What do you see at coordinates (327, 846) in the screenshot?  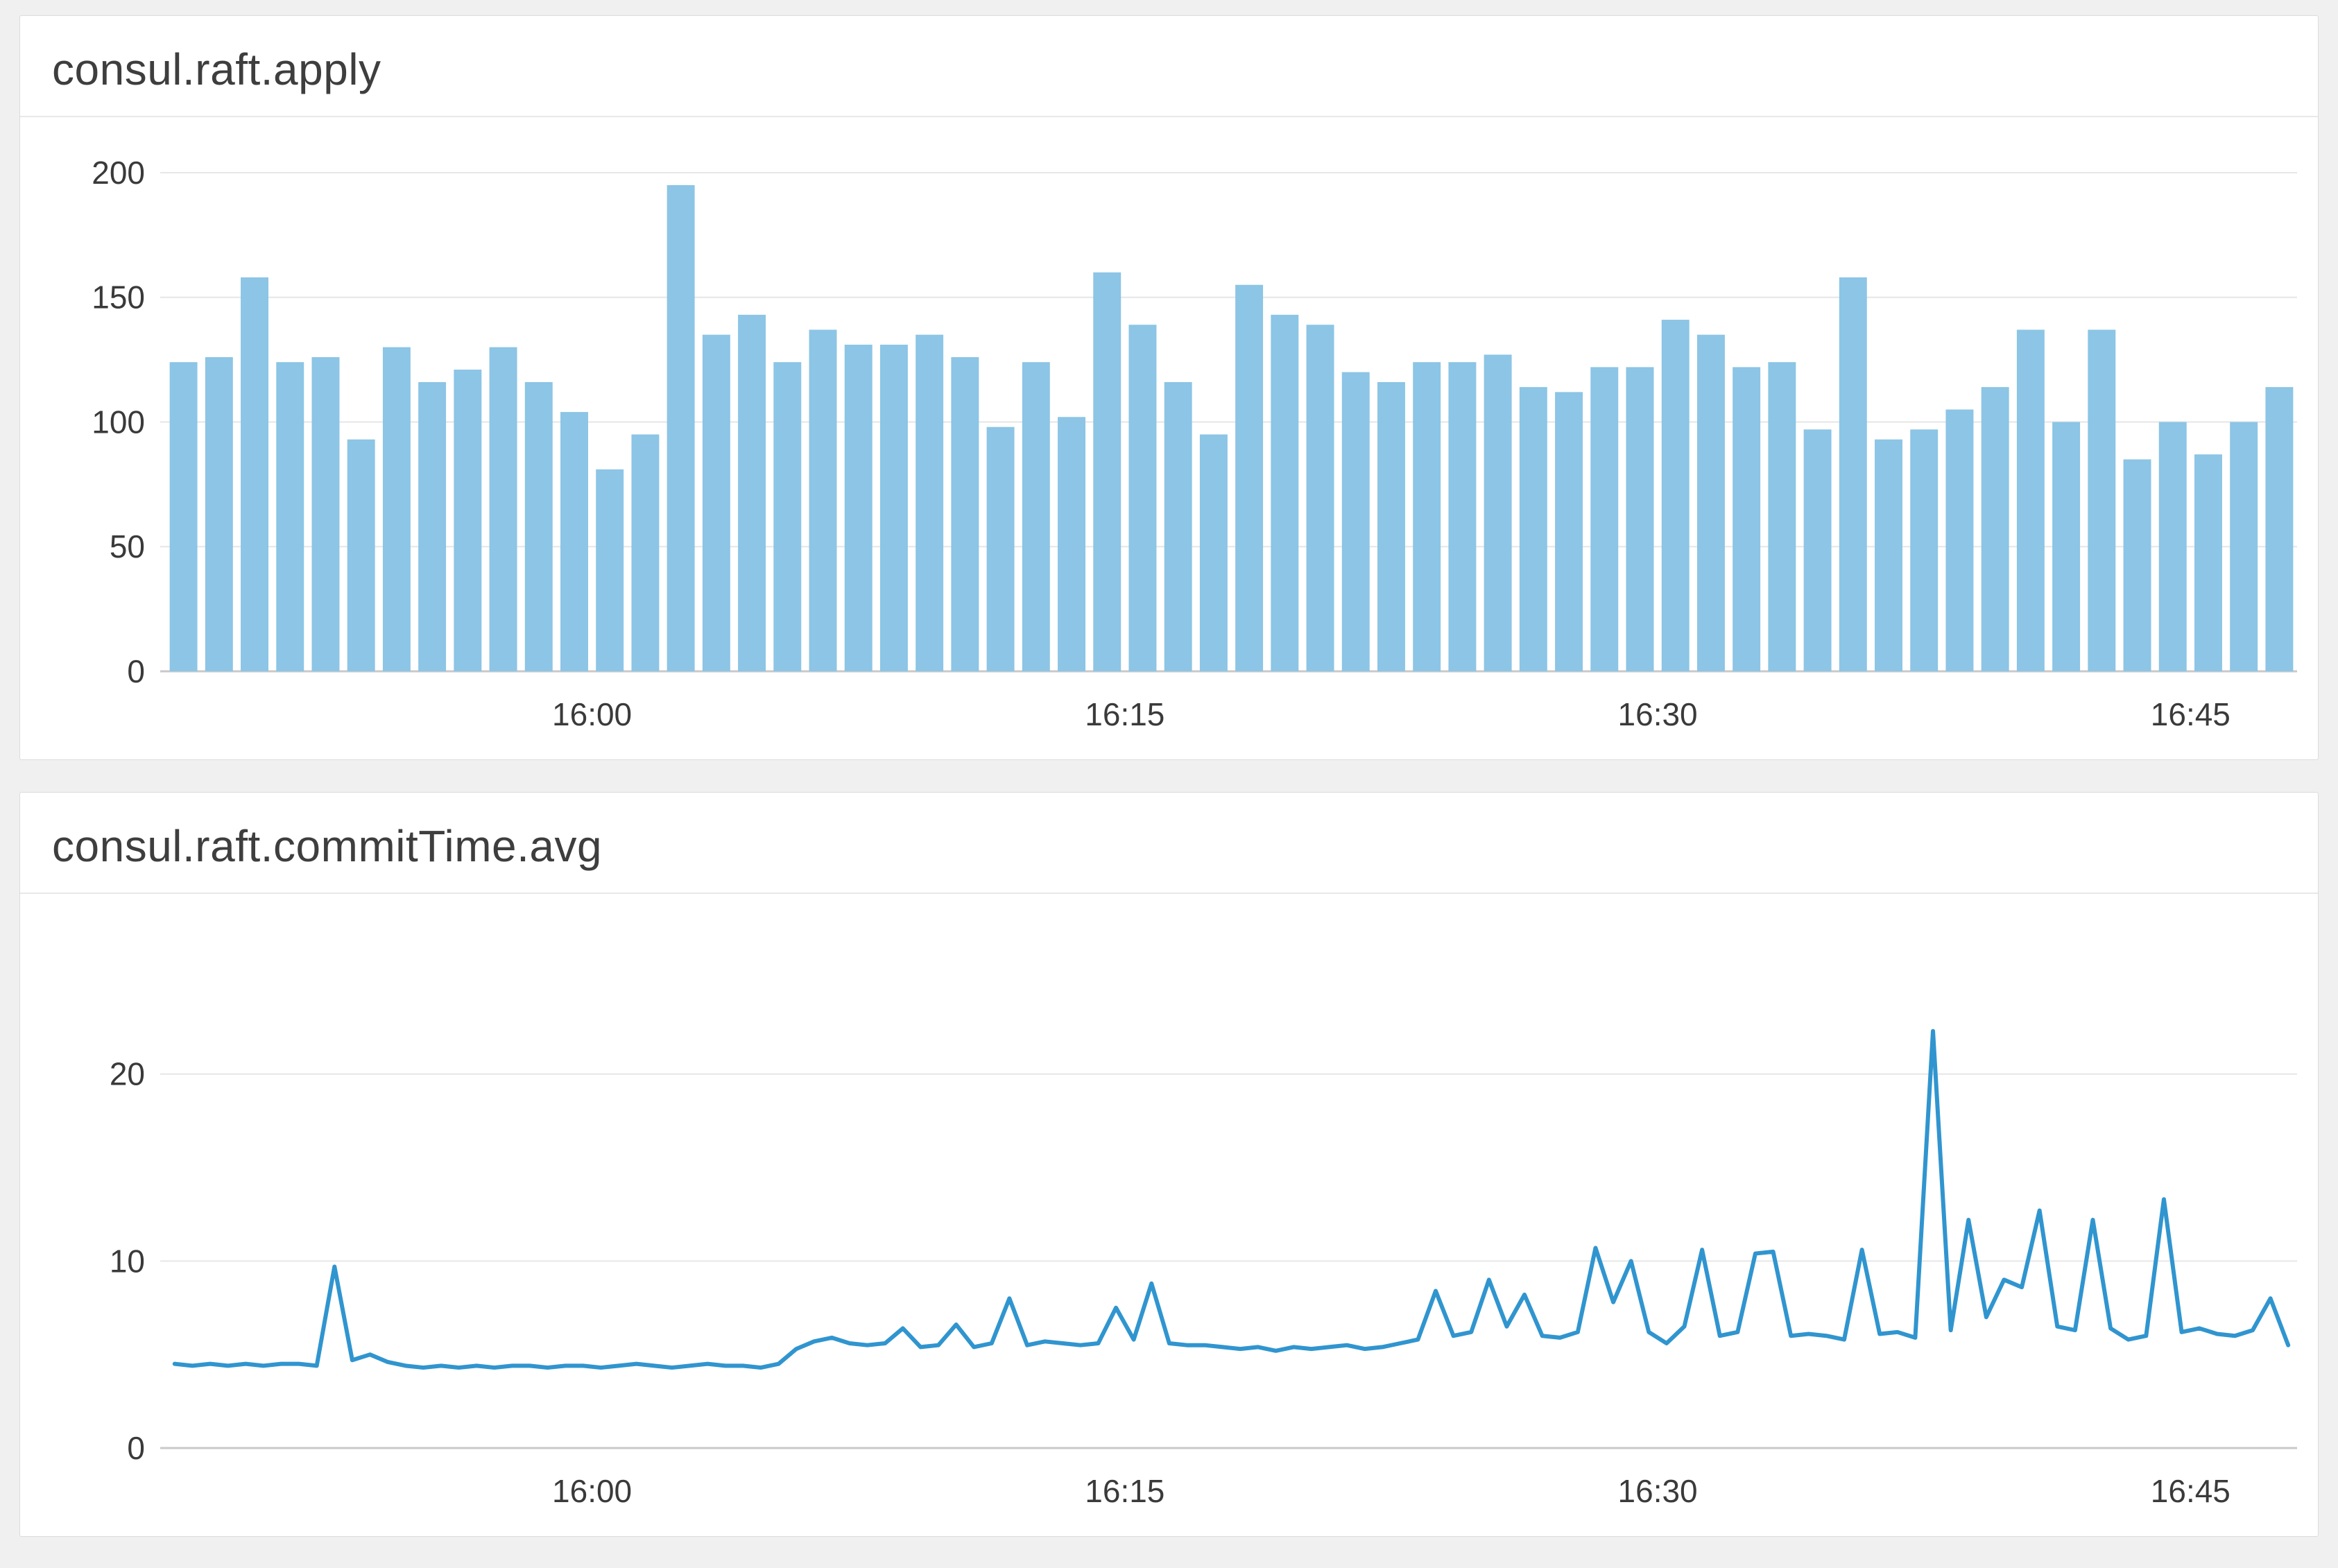 I see `panel-title: consul.raft.commitTime.avg` at bounding box center [327, 846].